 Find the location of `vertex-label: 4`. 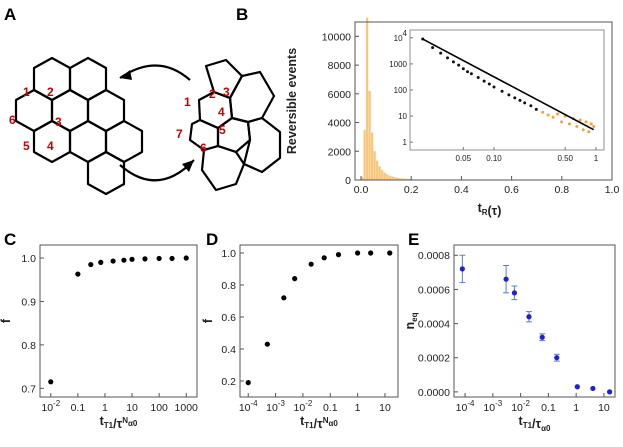

vertex-label: 4 is located at coordinates (221, 112).